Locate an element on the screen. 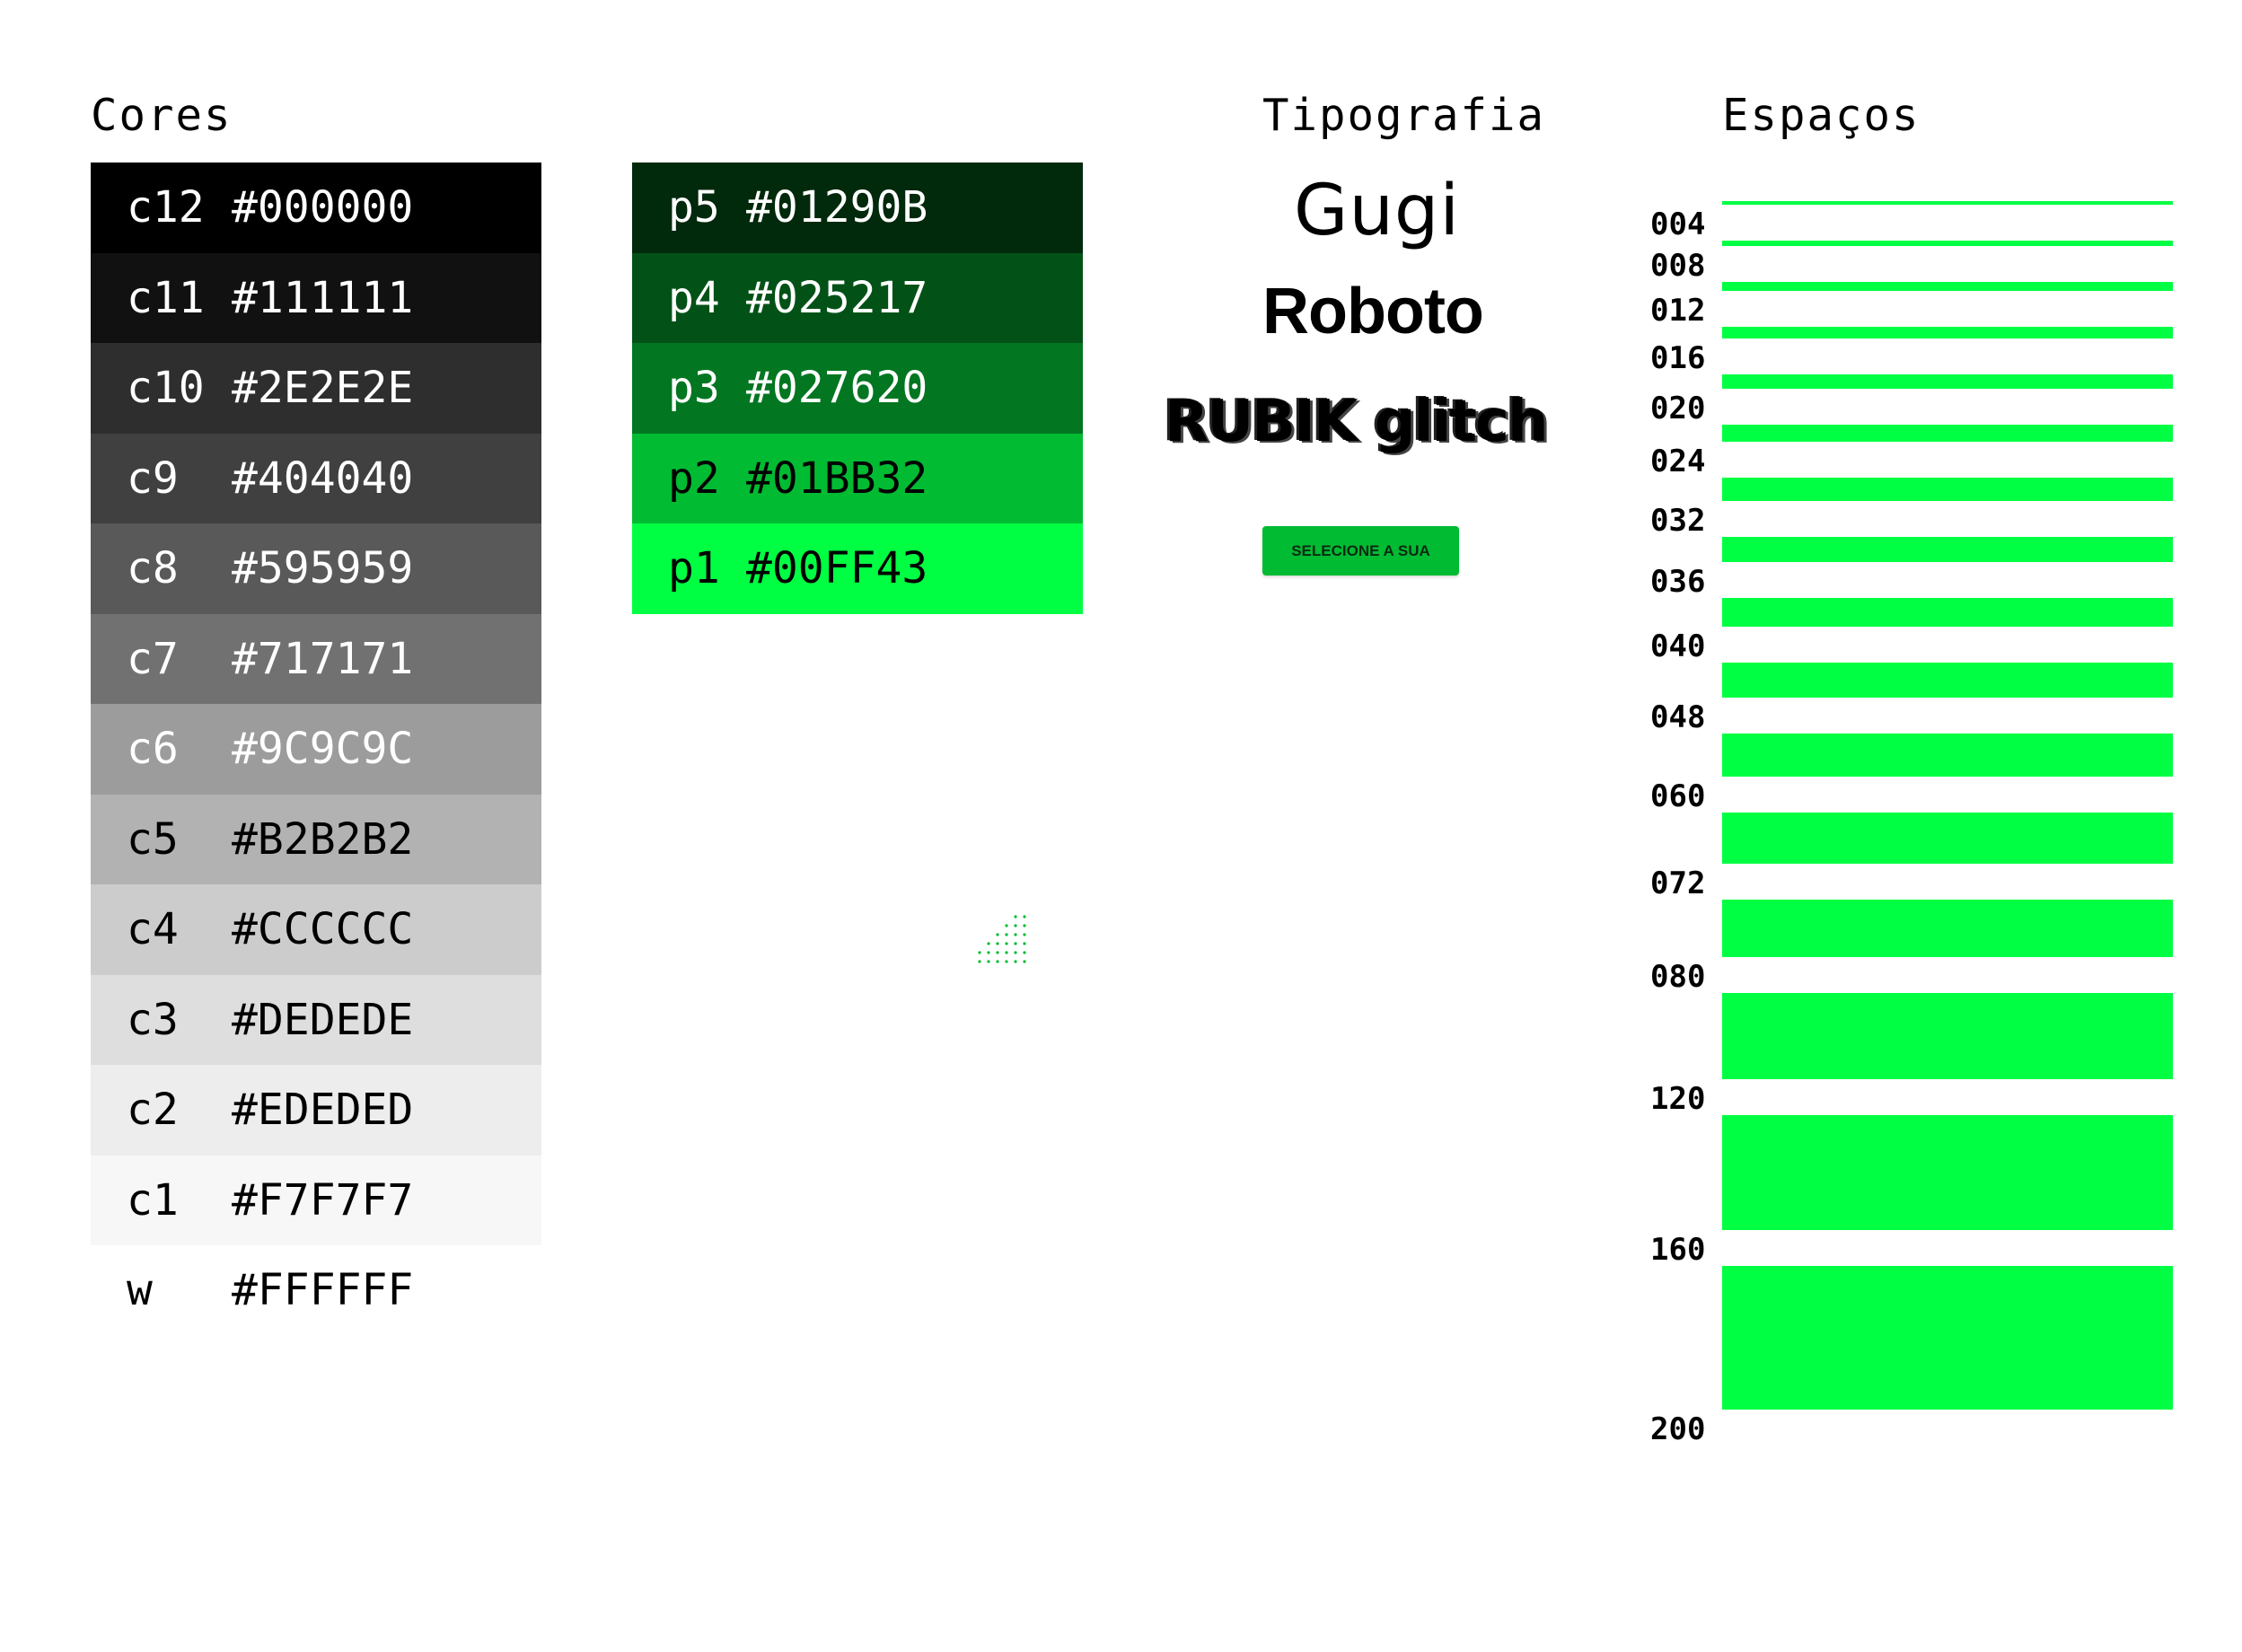  gray-swatch-c12: c12 #000000 is located at coordinates (316, 208).